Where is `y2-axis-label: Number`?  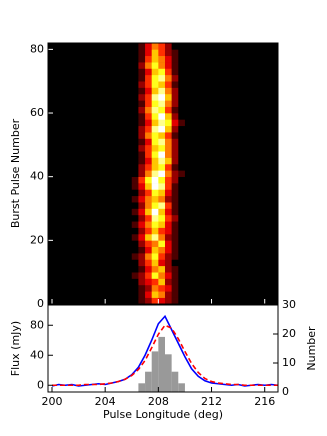 y2-axis-label: Number is located at coordinates (311, 348).